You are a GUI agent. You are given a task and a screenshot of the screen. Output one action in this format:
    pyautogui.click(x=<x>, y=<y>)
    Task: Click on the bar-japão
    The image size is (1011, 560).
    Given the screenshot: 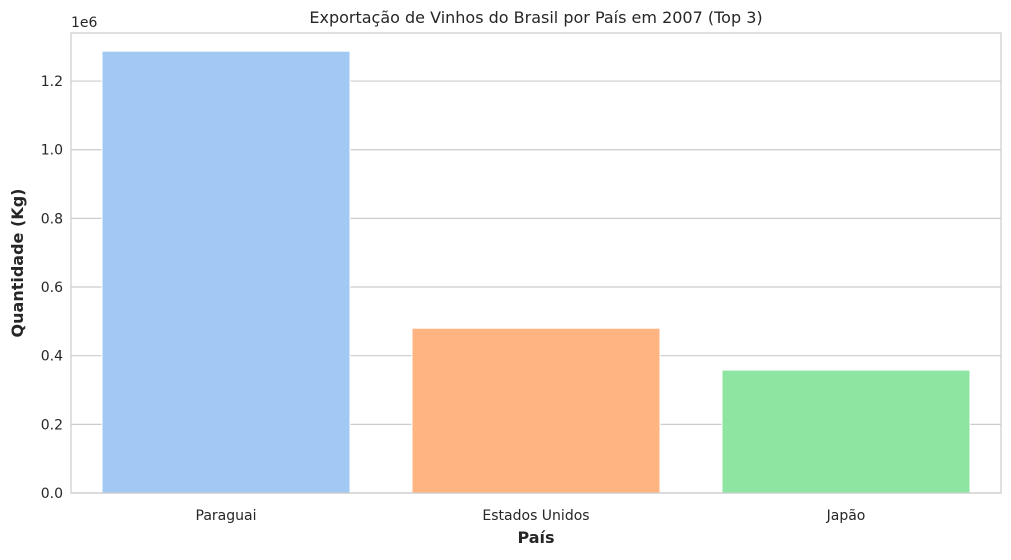 What is the action you would take?
    pyautogui.click(x=846, y=431)
    